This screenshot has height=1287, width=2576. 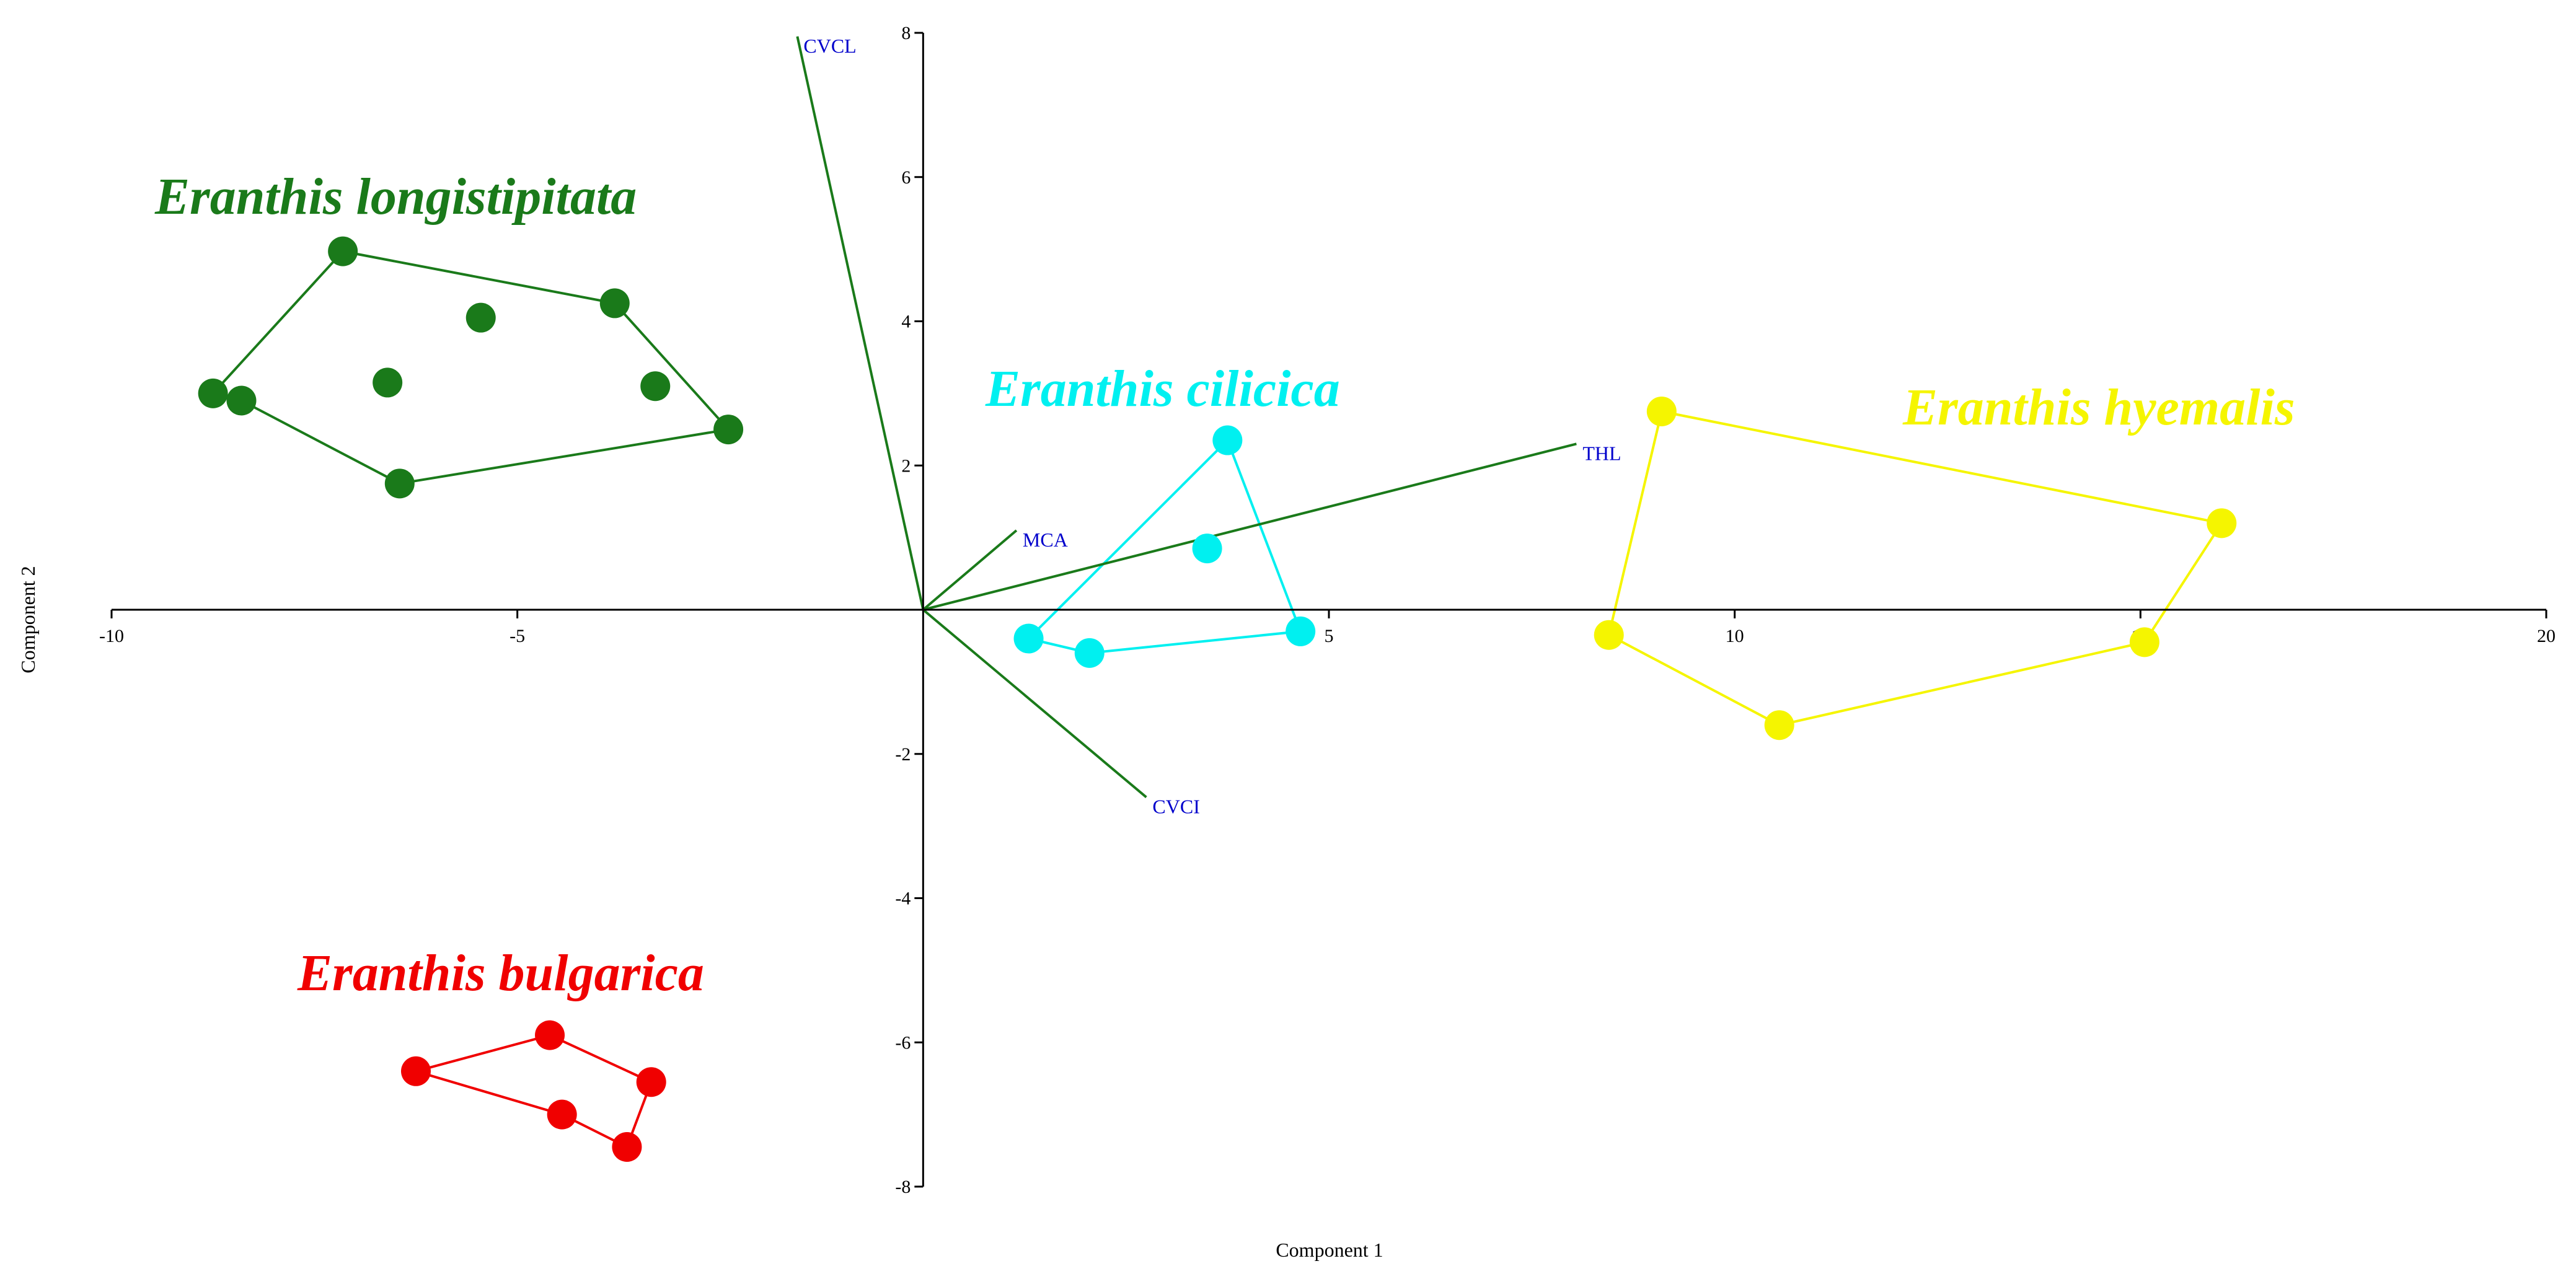 What do you see at coordinates (1034, 703) in the screenshot?
I see `loading-vector-cvci` at bounding box center [1034, 703].